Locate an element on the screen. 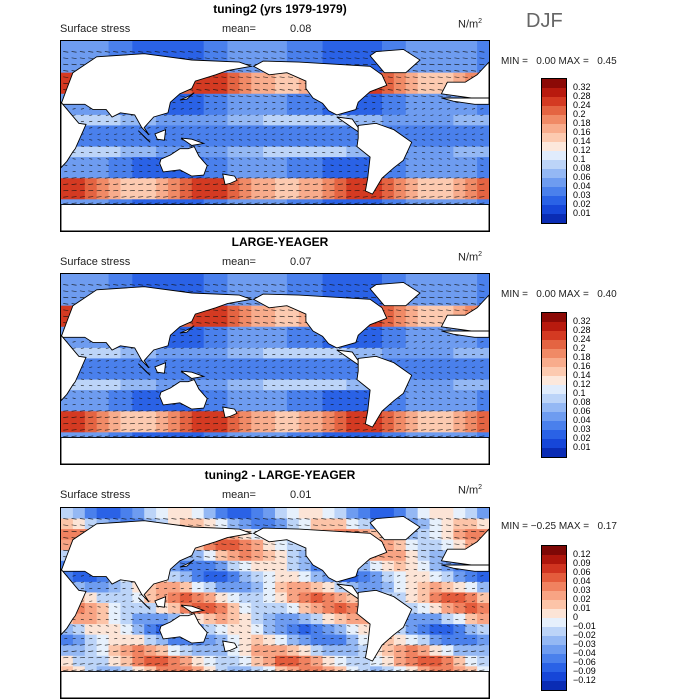 The image size is (700, 700). colorbar-tick-label: 0.18 is located at coordinates (582, 122).